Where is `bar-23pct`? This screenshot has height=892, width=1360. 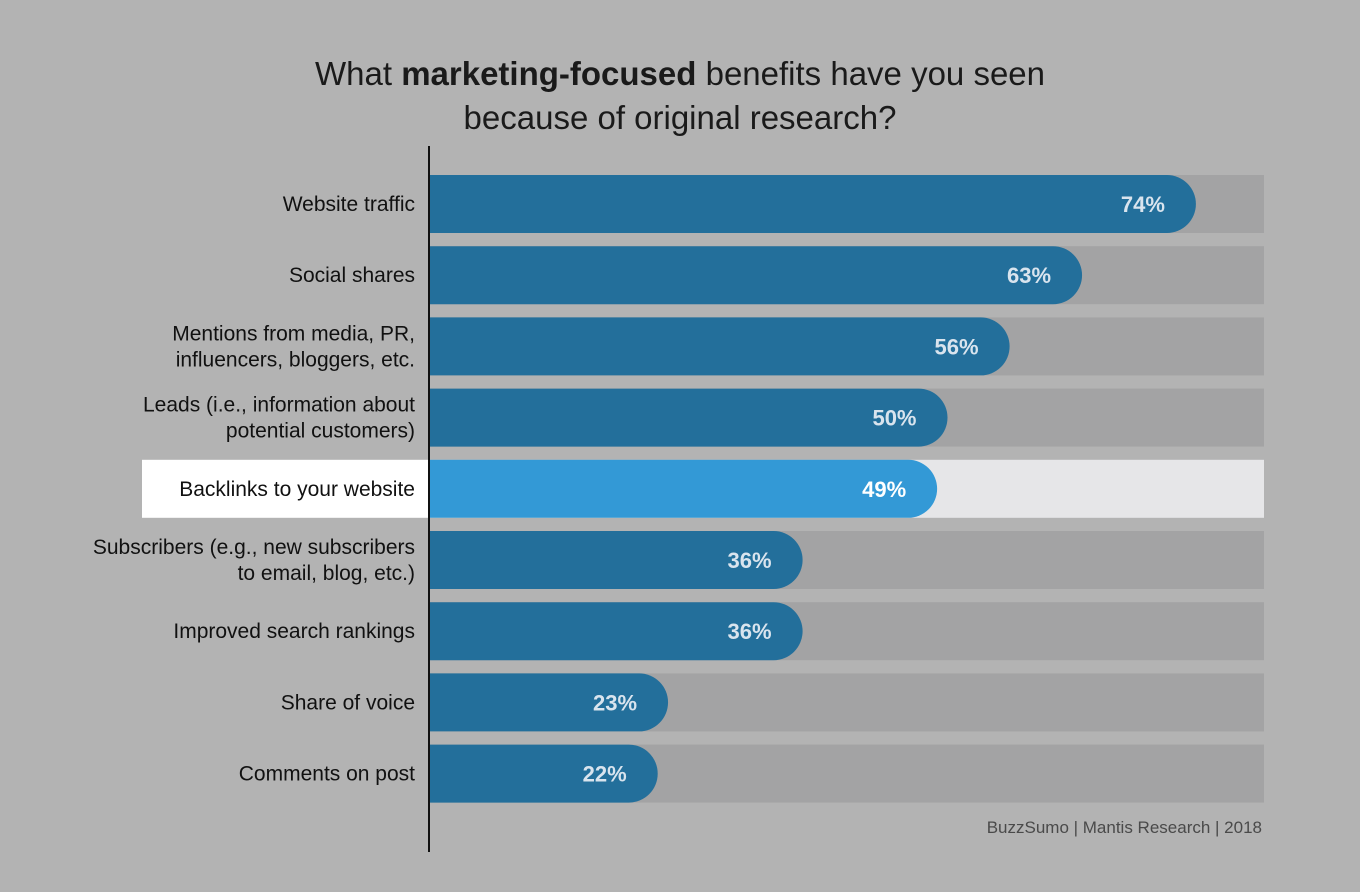
bar-23pct is located at coordinates (549, 702).